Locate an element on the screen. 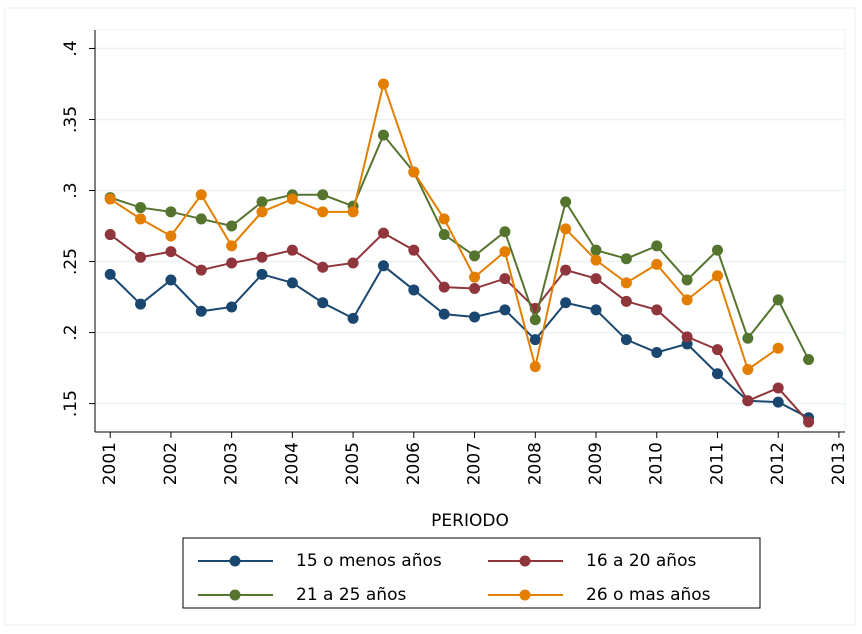 Image resolution: width=862 pixels, height=634 pixels. x-tick-label: 2004 is located at coordinates (292, 463).